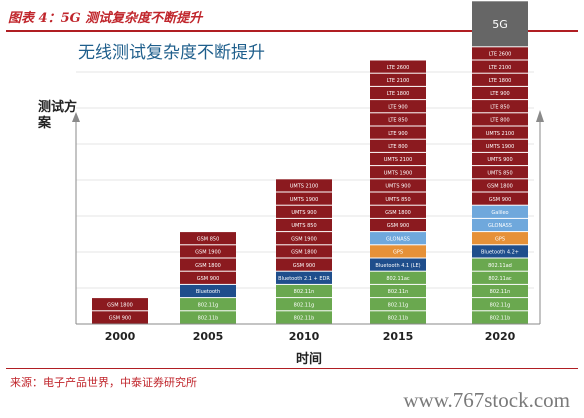 The width and height of the screenshot is (584, 418). What do you see at coordinates (208, 336) in the screenshot?
I see `x-tick-label: 2005` at bounding box center [208, 336].